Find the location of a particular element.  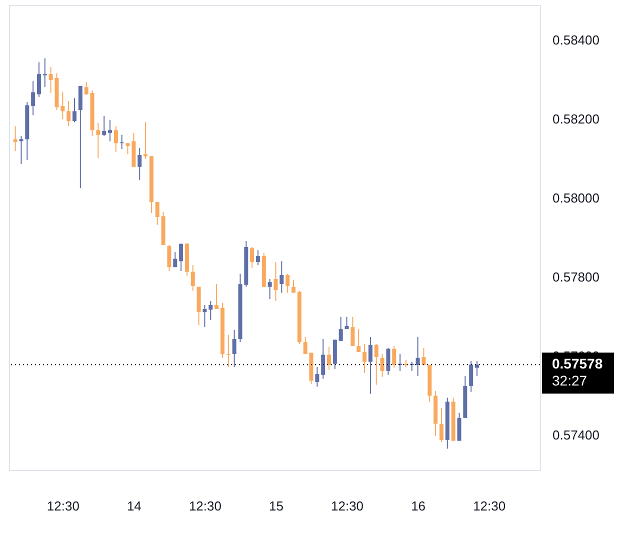

x-tick-label: 15 is located at coordinates (276, 506).